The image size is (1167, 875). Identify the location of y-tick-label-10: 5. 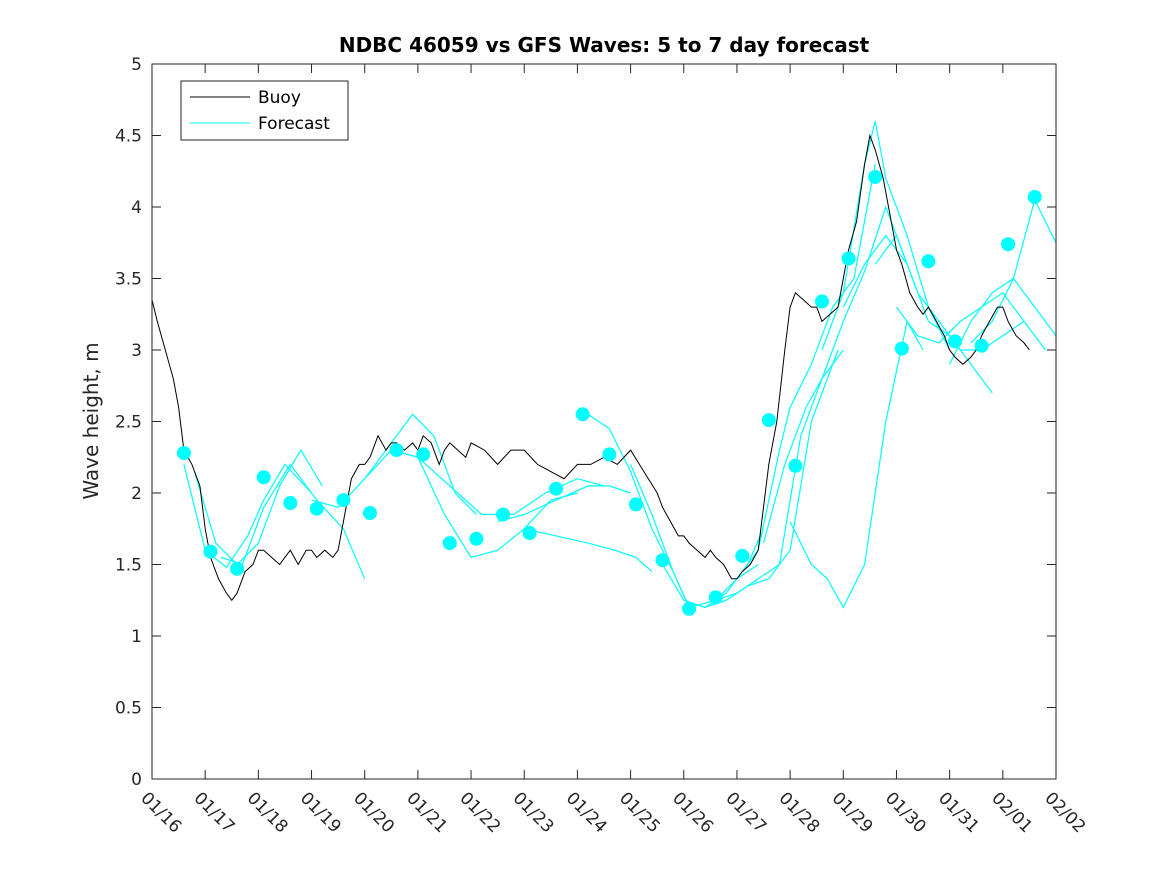
(136, 65).